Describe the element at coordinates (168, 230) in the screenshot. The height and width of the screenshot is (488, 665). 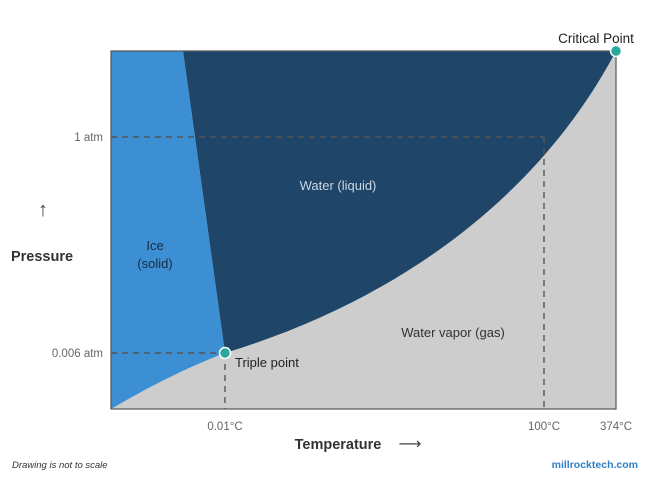
I see `solid-region` at that location.